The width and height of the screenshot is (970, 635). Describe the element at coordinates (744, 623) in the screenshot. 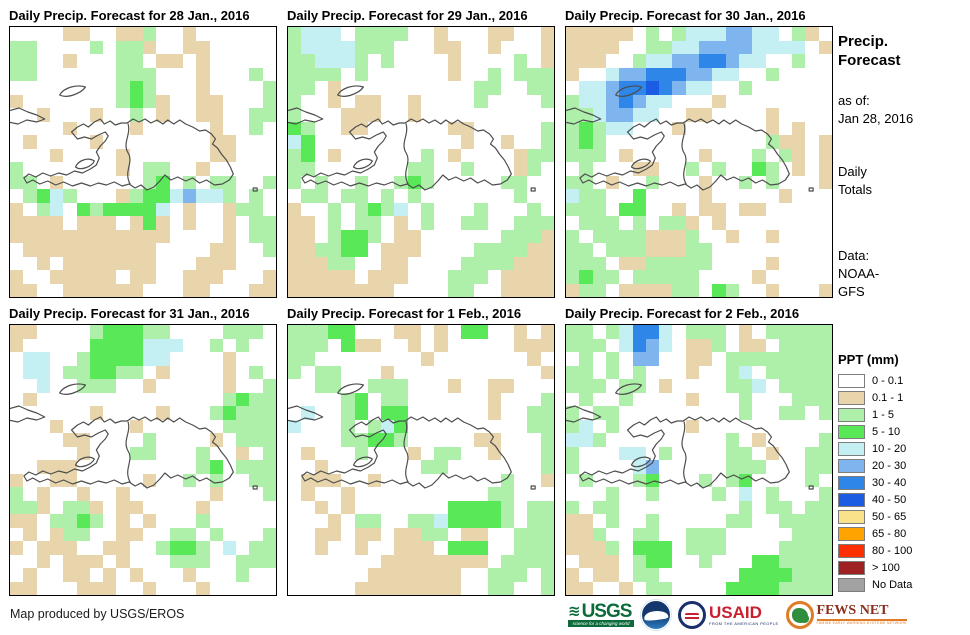

I see `usaid-tagline: FROM THE AMERICAN PEOPLE` at that location.